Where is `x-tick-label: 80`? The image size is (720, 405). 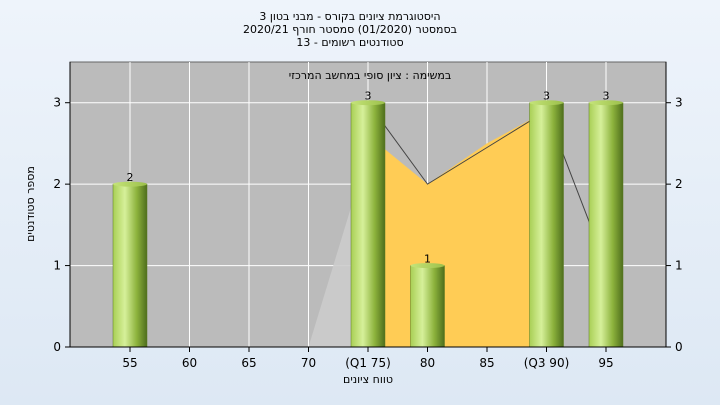 x-tick-label: 80 is located at coordinates (427, 363).